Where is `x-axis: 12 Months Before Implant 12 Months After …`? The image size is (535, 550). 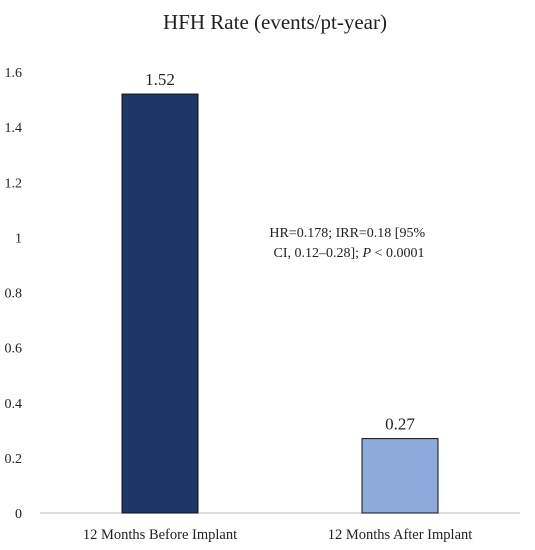 x-axis: 12 Months Before Implant 12 Months After … is located at coordinates (277, 535).